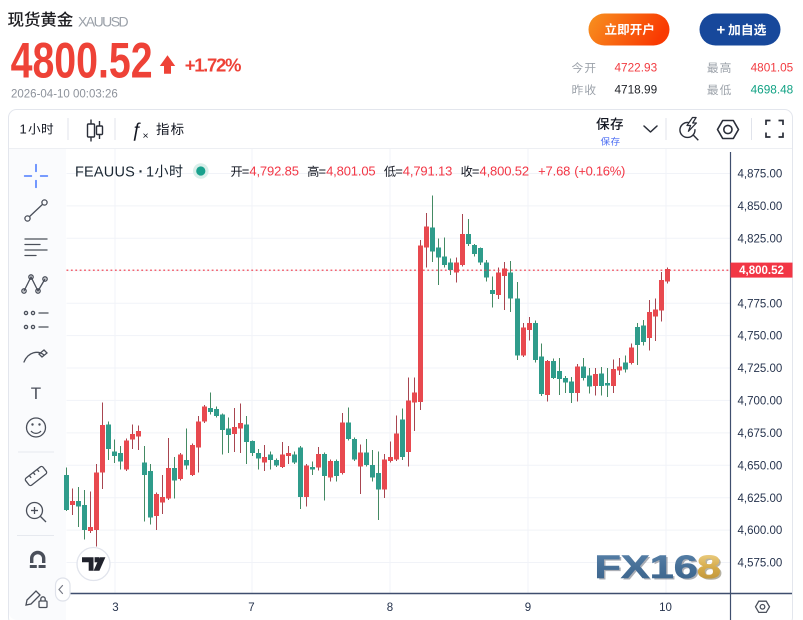 This screenshot has height=620, width=803. What do you see at coordinates (64, 95) in the screenshot?
I see `svg-text: 2026-04-10 00:03:26` at bounding box center [64, 95].